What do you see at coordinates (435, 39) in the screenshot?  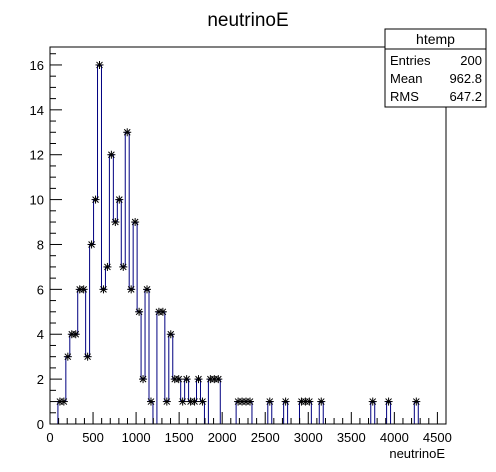 I see `stats-box-title: htemp` at bounding box center [435, 39].